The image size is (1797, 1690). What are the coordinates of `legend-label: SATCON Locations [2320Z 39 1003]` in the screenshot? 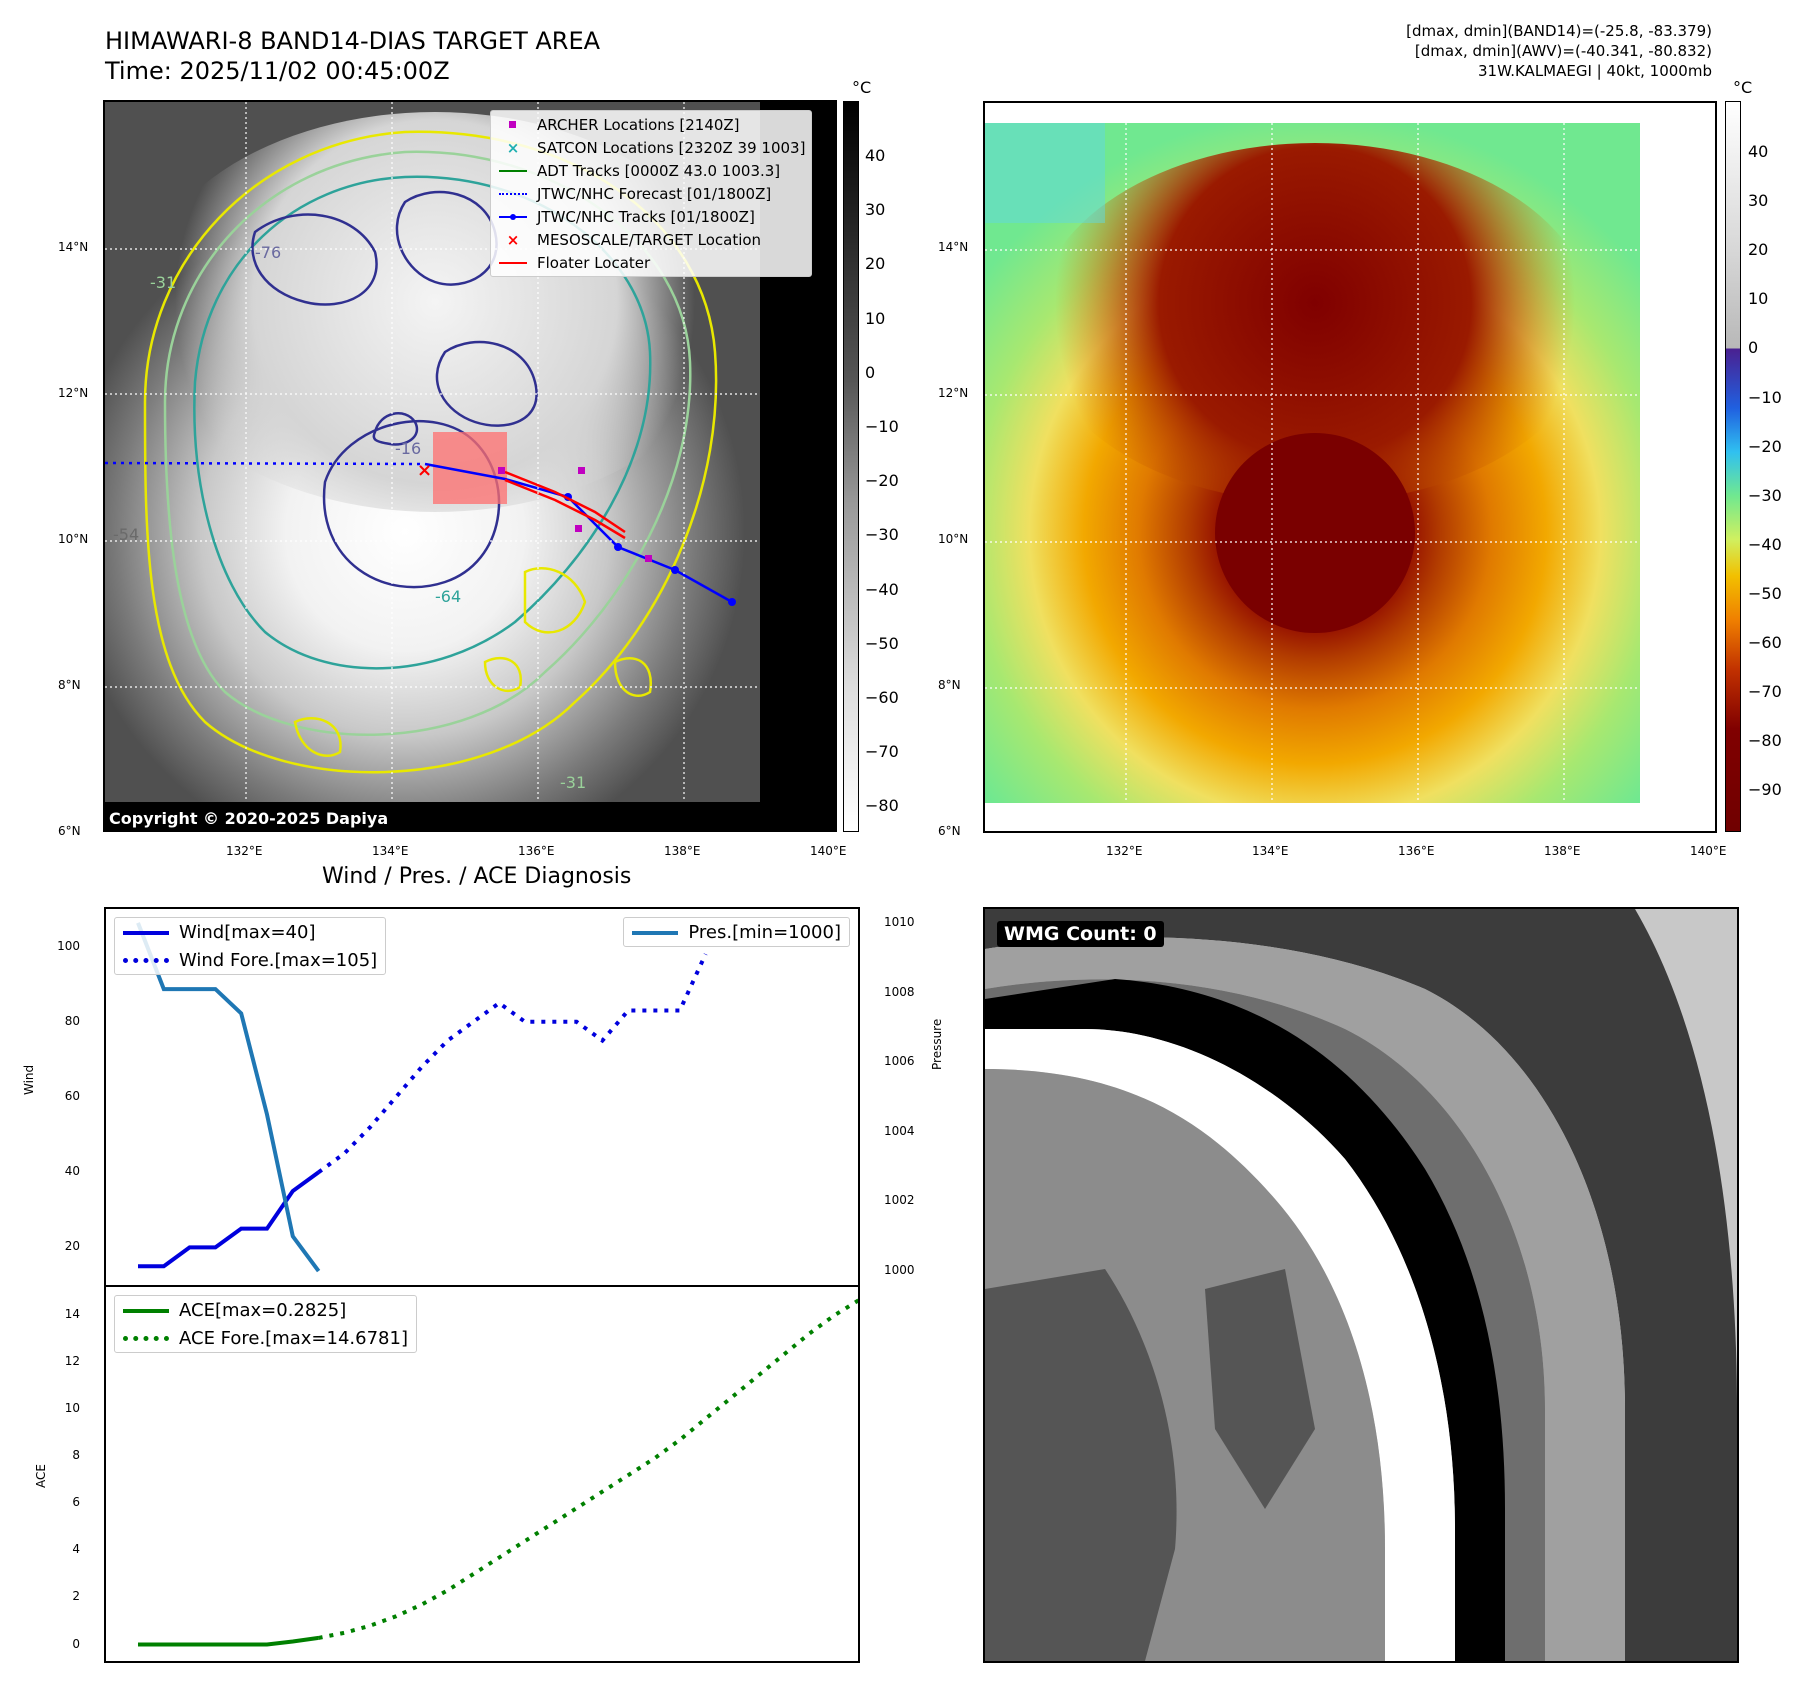 It's located at (671, 147).